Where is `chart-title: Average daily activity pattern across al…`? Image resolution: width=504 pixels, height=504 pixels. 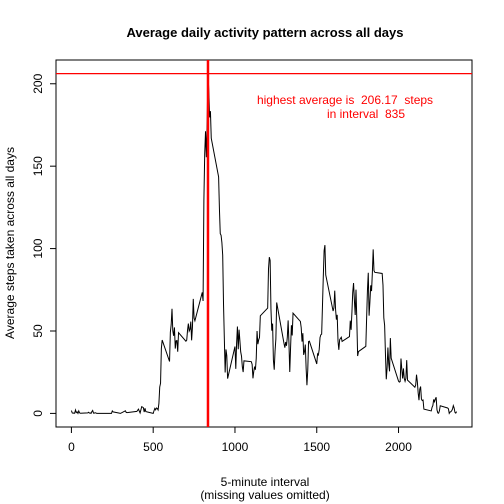
chart-title: Average daily activity pattern across al… is located at coordinates (265, 32).